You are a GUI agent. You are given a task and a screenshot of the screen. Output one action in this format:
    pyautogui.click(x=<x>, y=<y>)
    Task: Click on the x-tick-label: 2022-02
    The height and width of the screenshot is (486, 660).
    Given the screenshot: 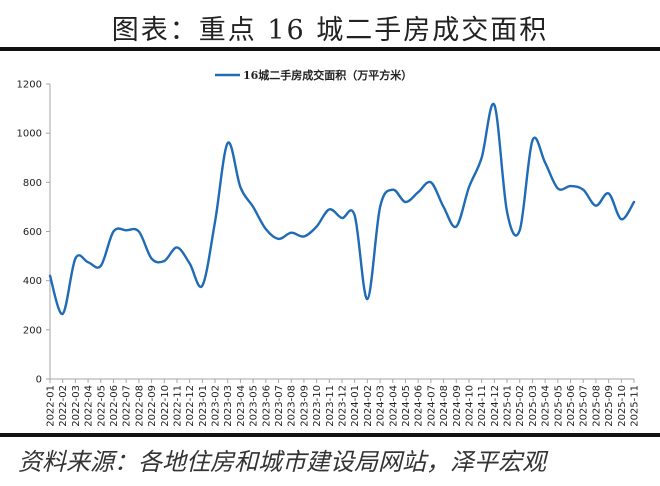 What is the action you would take?
    pyautogui.click(x=63, y=406)
    